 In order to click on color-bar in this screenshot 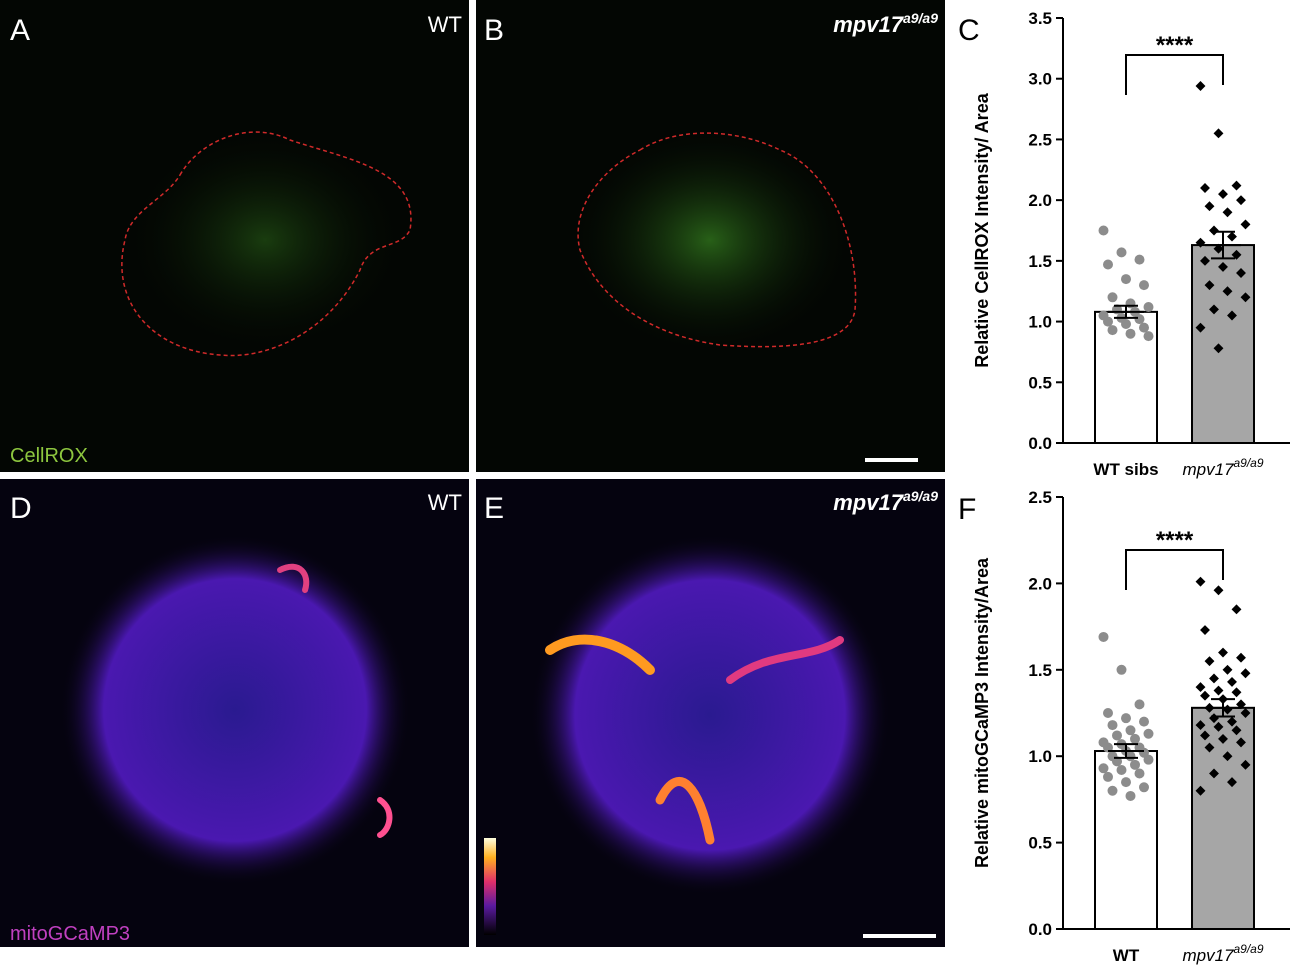, I will do `click(490, 886)`.